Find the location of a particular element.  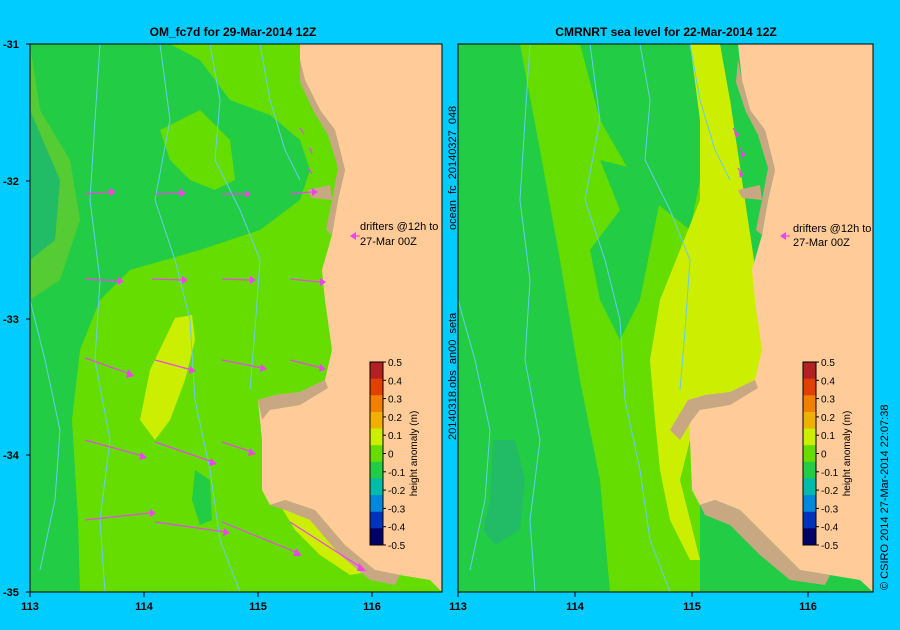

copyright-timestamp: © CSIRO 2014 27-Mar-2014 22:07:38 is located at coordinates (885, 497).